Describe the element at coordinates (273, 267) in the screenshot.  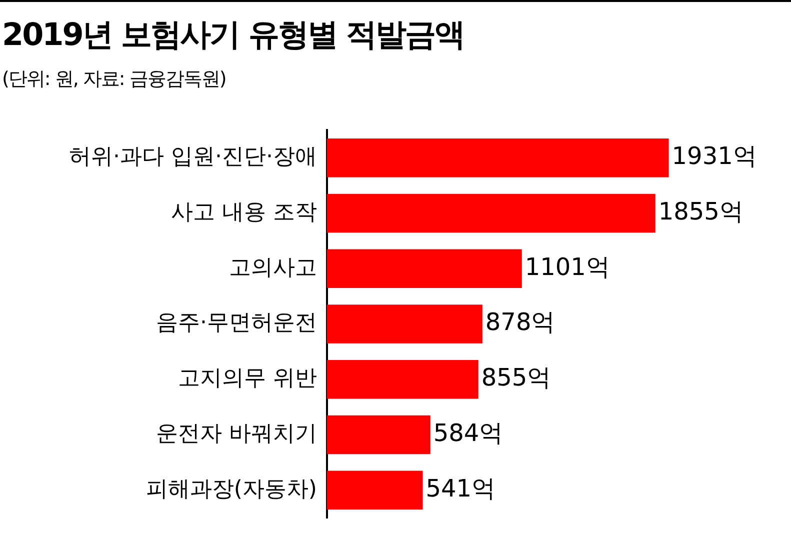
I see `y-tick-label: 고의사고` at that location.